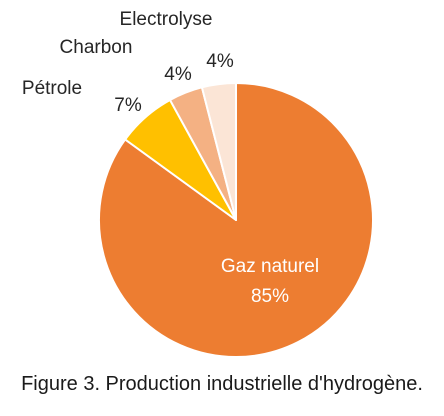 This screenshot has width=444, height=416. What do you see at coordinates (218, 151) in the screenshot?
I see `pie-slice-electrolyse` at bounding box center [218, 151].